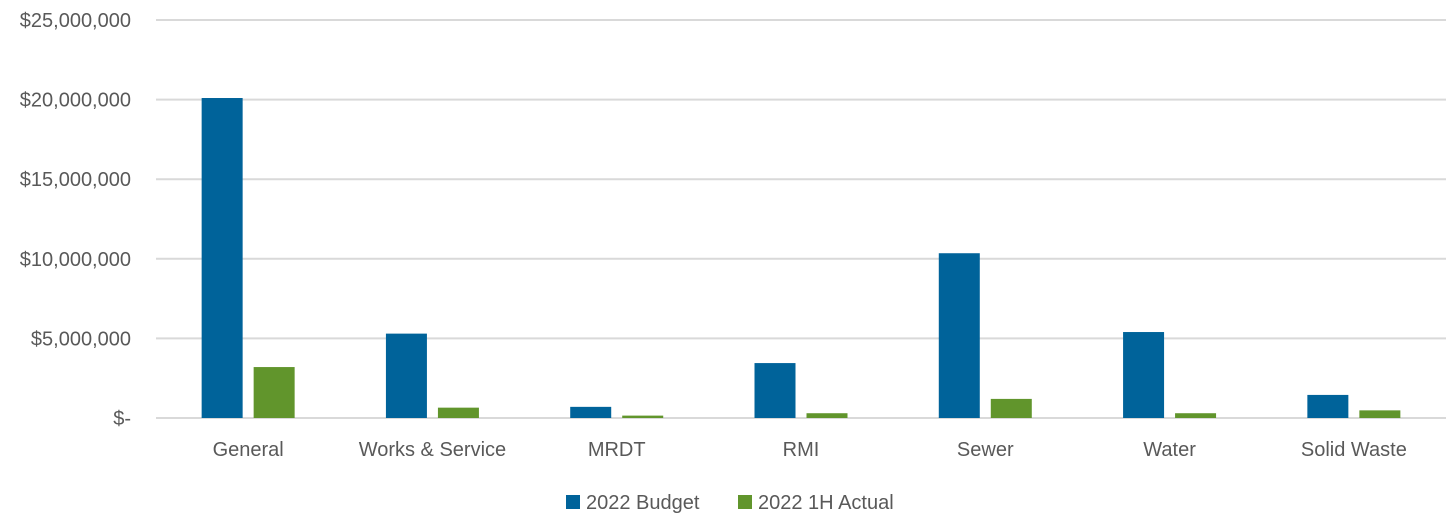  Describe the element at coordinates (617, 450) in the screenshot. I see `x-category-label: MRDT` at that location.